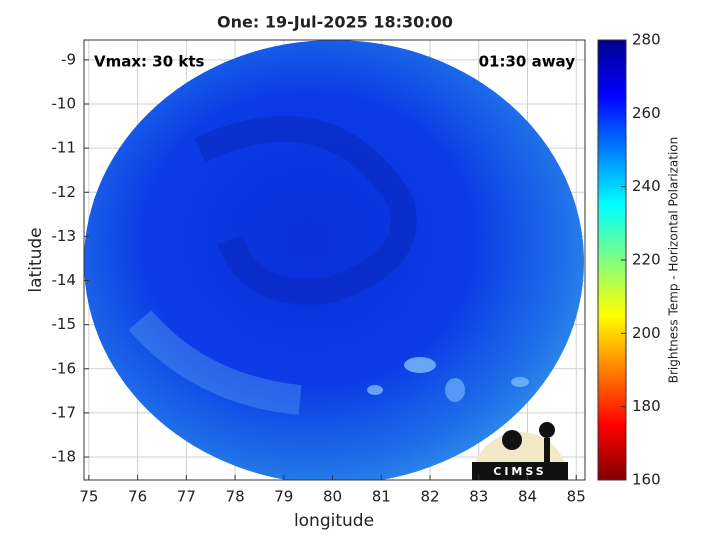  I want to click on annotation: 01:30 away, so click(527, 62).